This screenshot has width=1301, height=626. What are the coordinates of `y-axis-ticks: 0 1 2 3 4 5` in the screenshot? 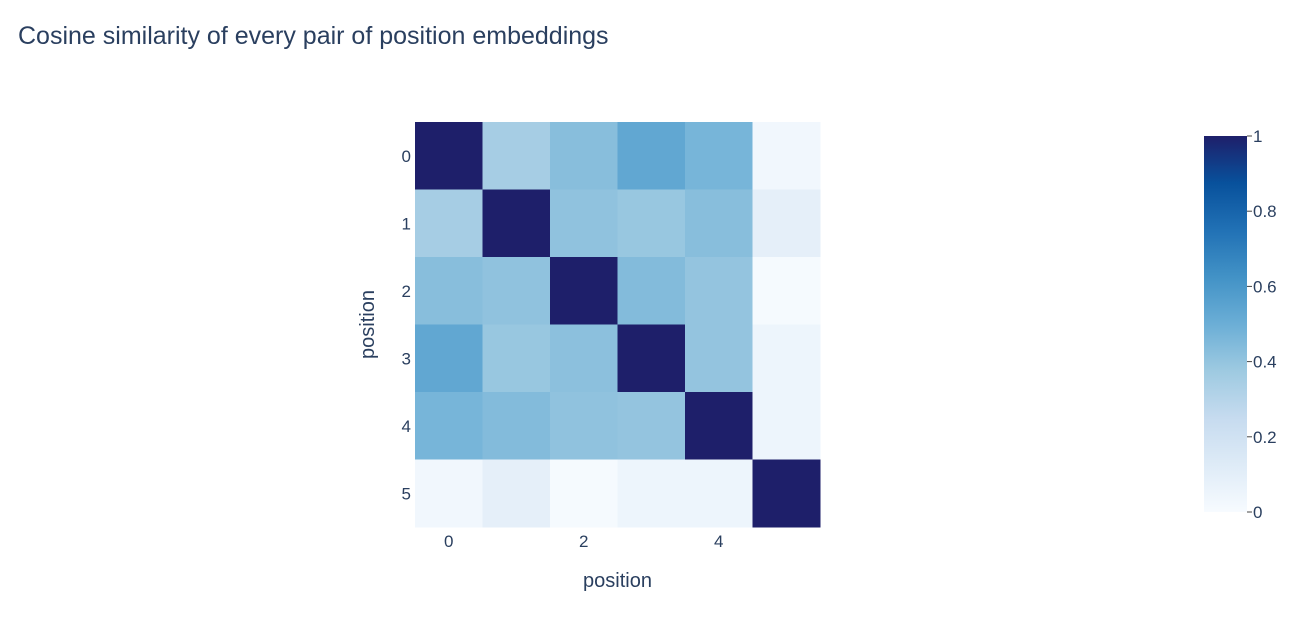 It's located at (406, 325).